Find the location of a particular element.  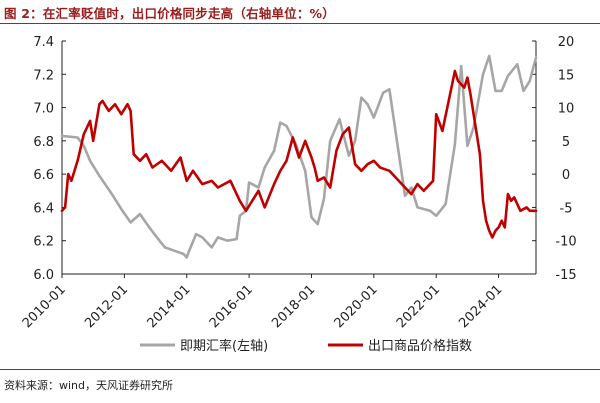

x-tick-label: 2016-01 is located at coordinates (231, 306).